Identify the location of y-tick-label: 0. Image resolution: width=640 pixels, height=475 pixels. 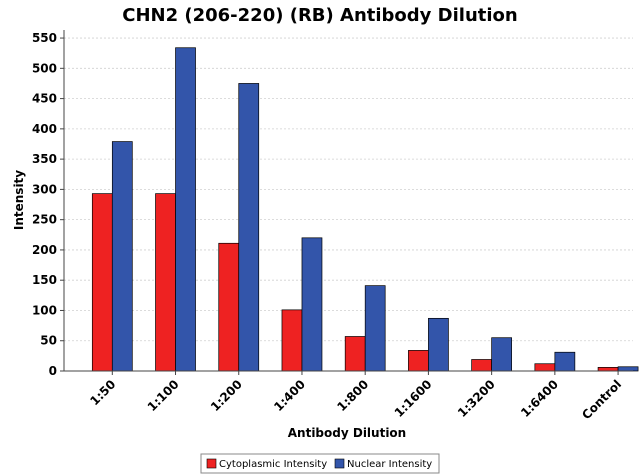
(53, 371).